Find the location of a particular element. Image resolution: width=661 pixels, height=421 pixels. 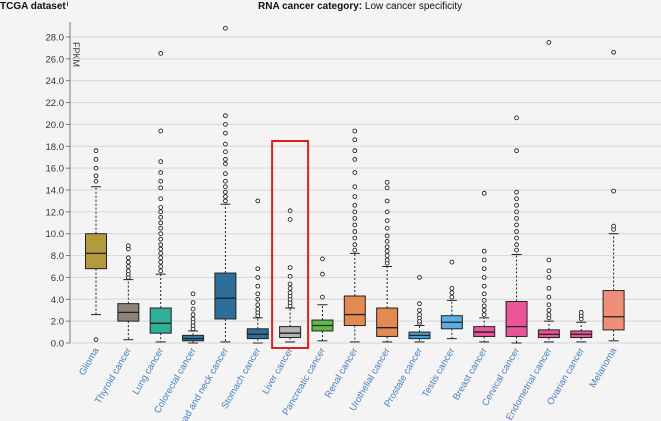

box-endometrial-cancer is located at coordinates (548, 191).